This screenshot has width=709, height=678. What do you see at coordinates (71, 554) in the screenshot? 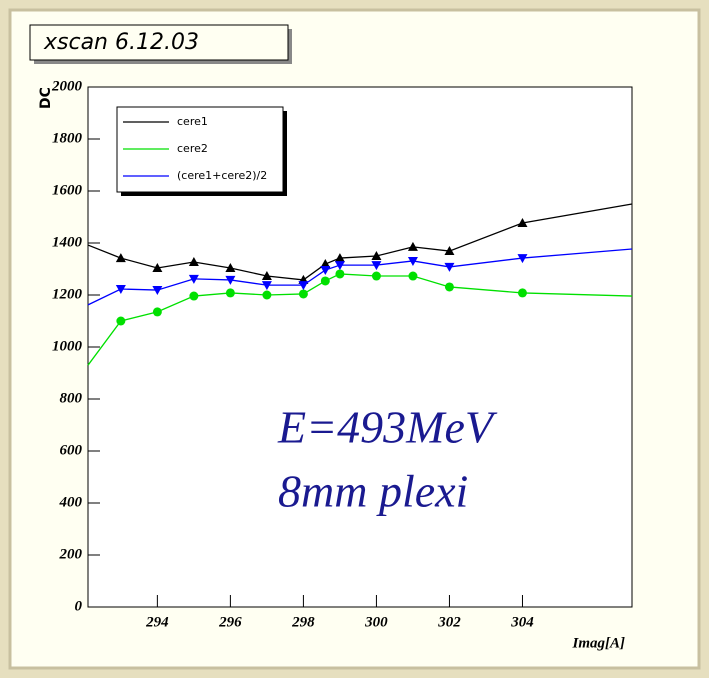
I see `y-tick-label: 200` at bounding box center [71, 554].